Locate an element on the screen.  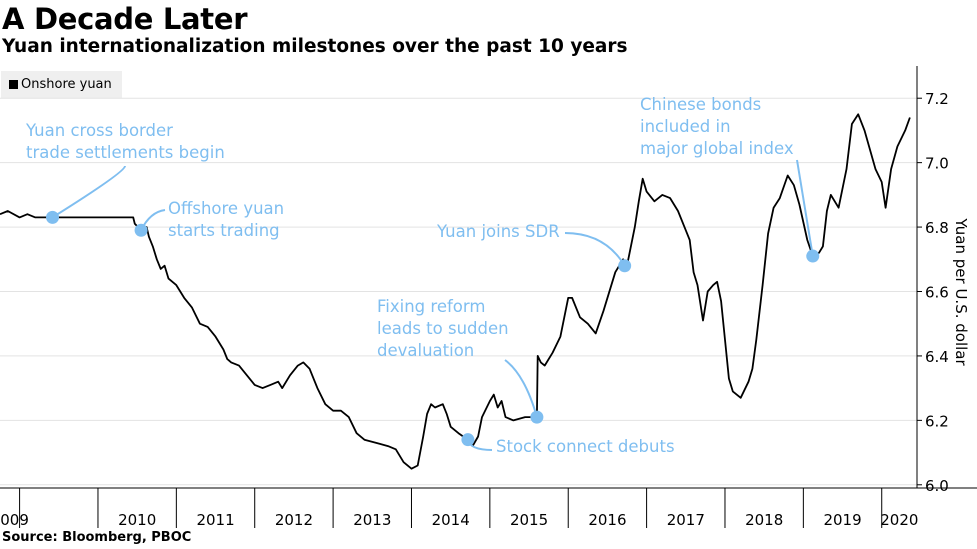
annotation-line: Yuan cross border is located at coordinates (99, 130).